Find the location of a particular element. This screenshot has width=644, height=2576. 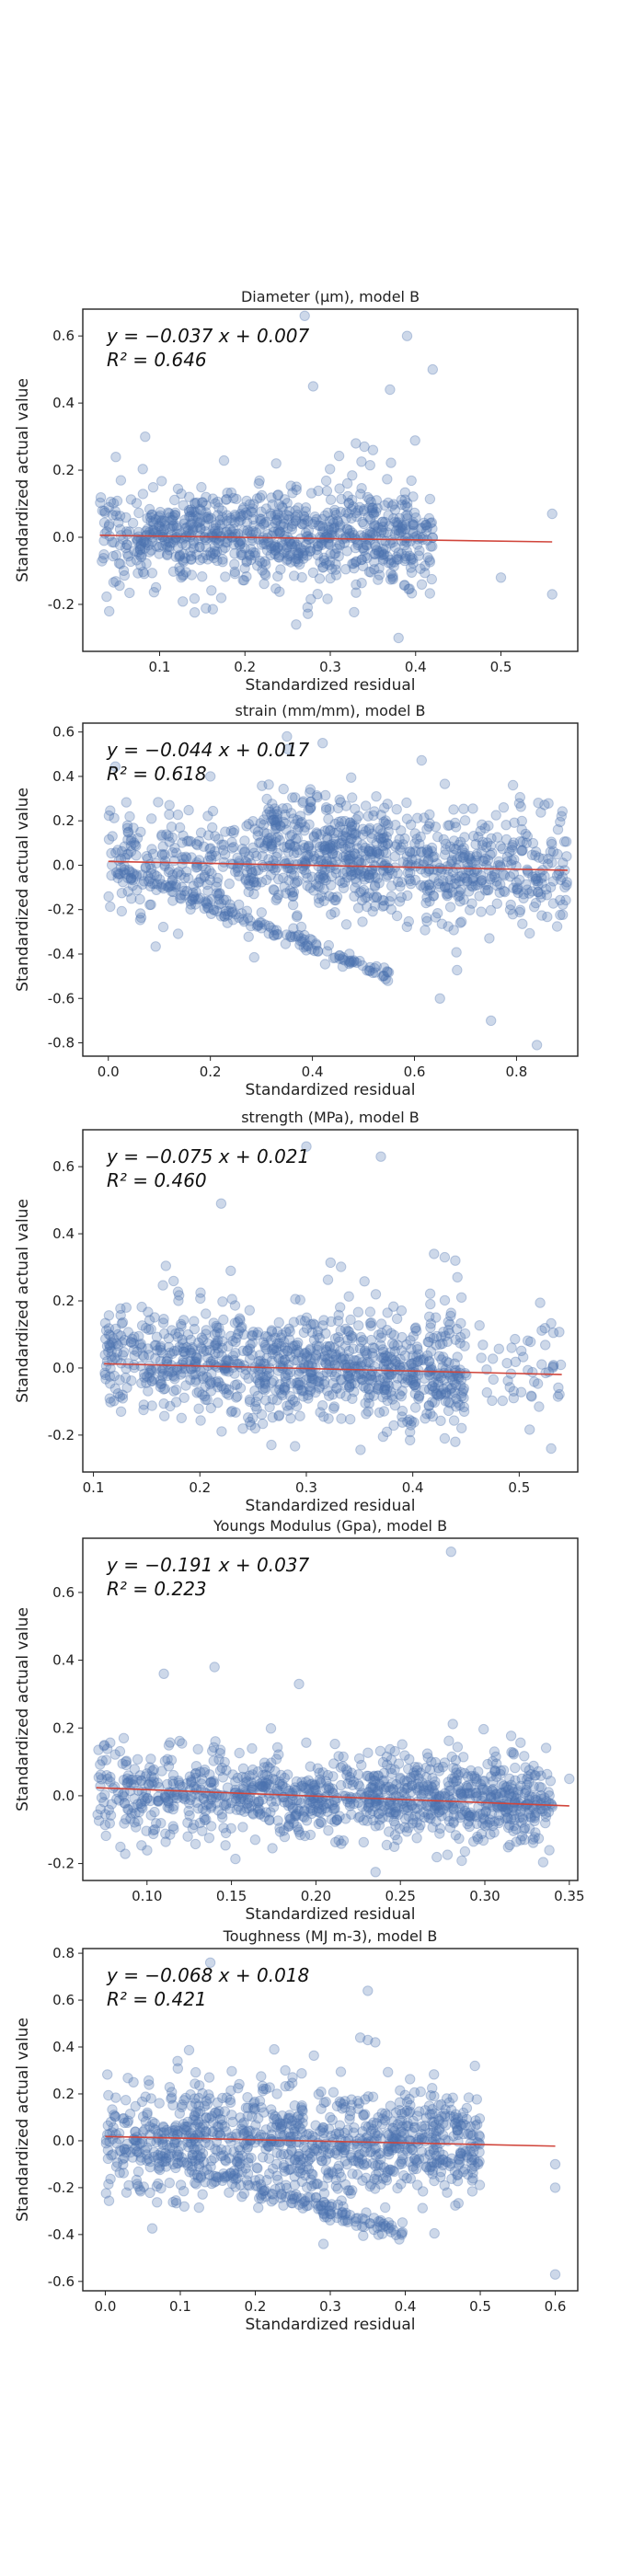

plot-frame is located at coordinates (330, 1709).